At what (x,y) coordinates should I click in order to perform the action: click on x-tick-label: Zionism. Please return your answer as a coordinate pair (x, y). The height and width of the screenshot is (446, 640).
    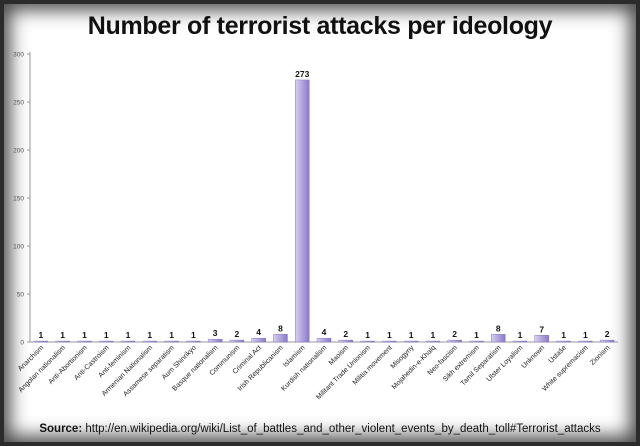
    Looking at the image, I should click on (600, 355).